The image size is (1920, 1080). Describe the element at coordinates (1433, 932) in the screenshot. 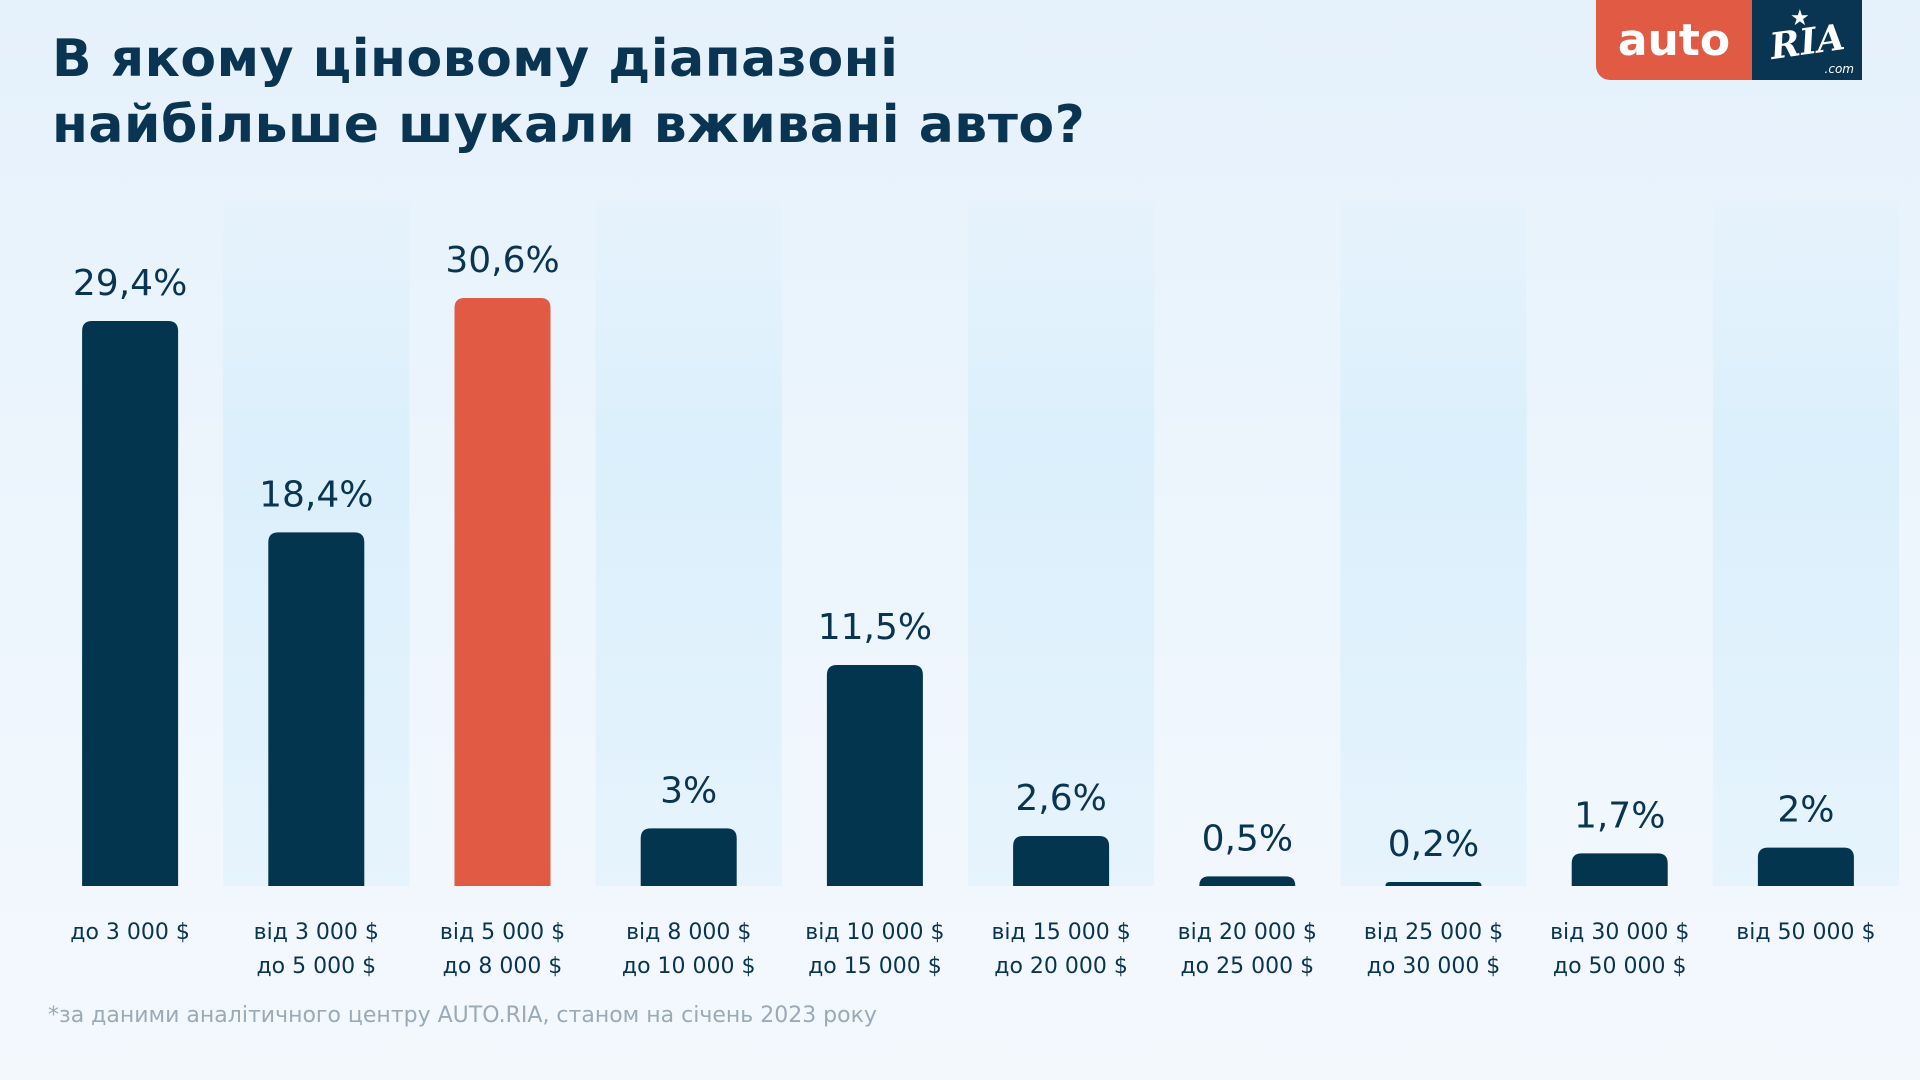

I see `category-label: від 25 000 $` at that location.